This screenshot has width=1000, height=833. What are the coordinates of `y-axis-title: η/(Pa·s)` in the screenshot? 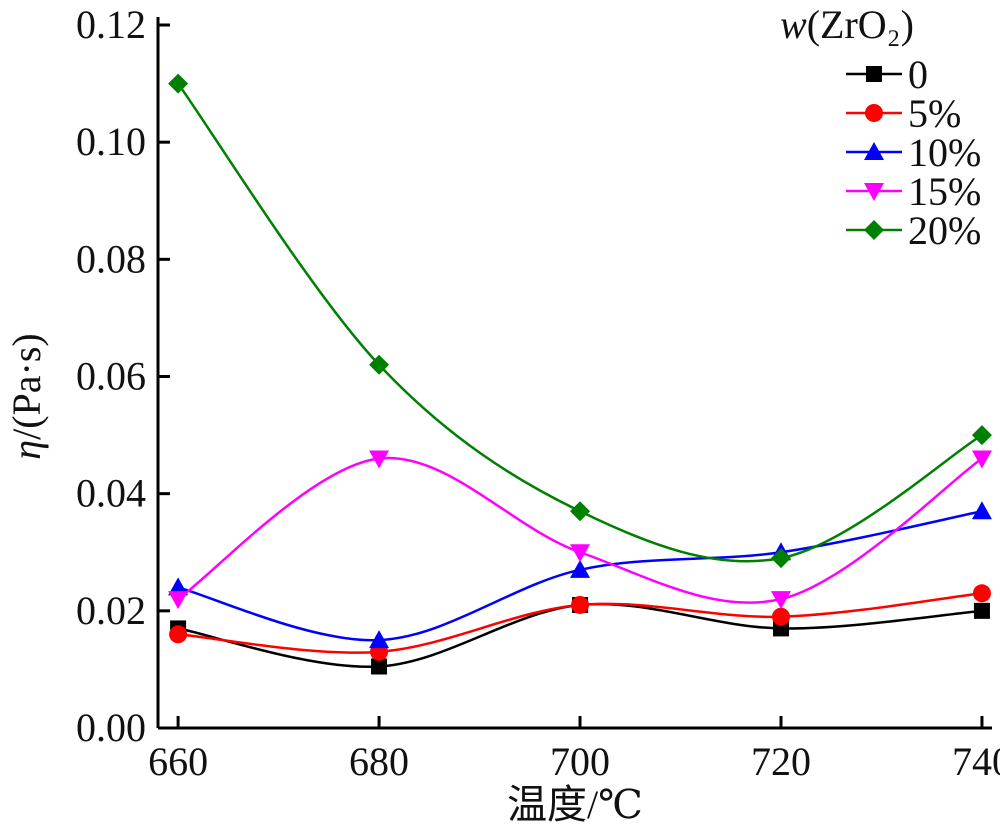 It's located at (26, 396).